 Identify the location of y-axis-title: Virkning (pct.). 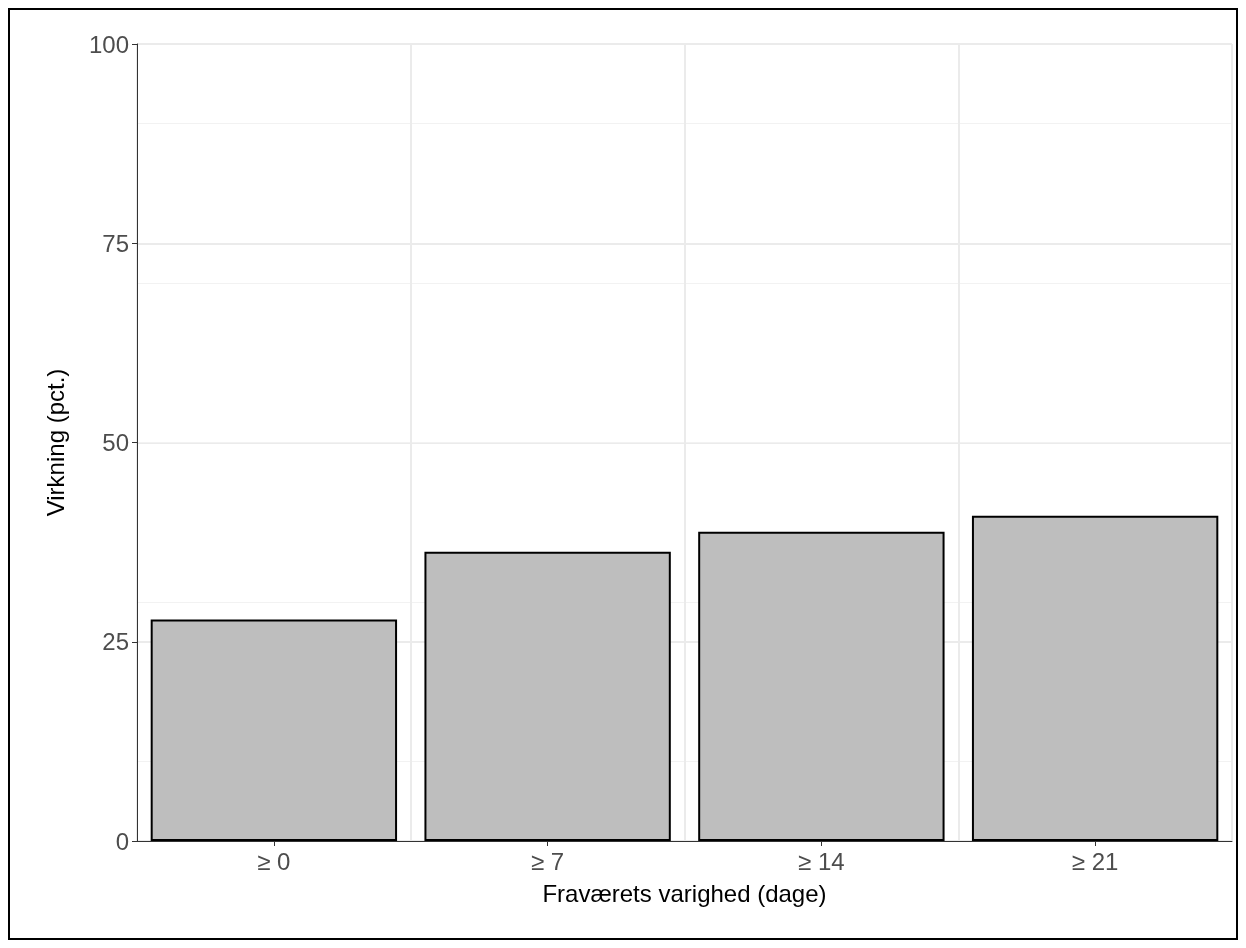
(55, 442).